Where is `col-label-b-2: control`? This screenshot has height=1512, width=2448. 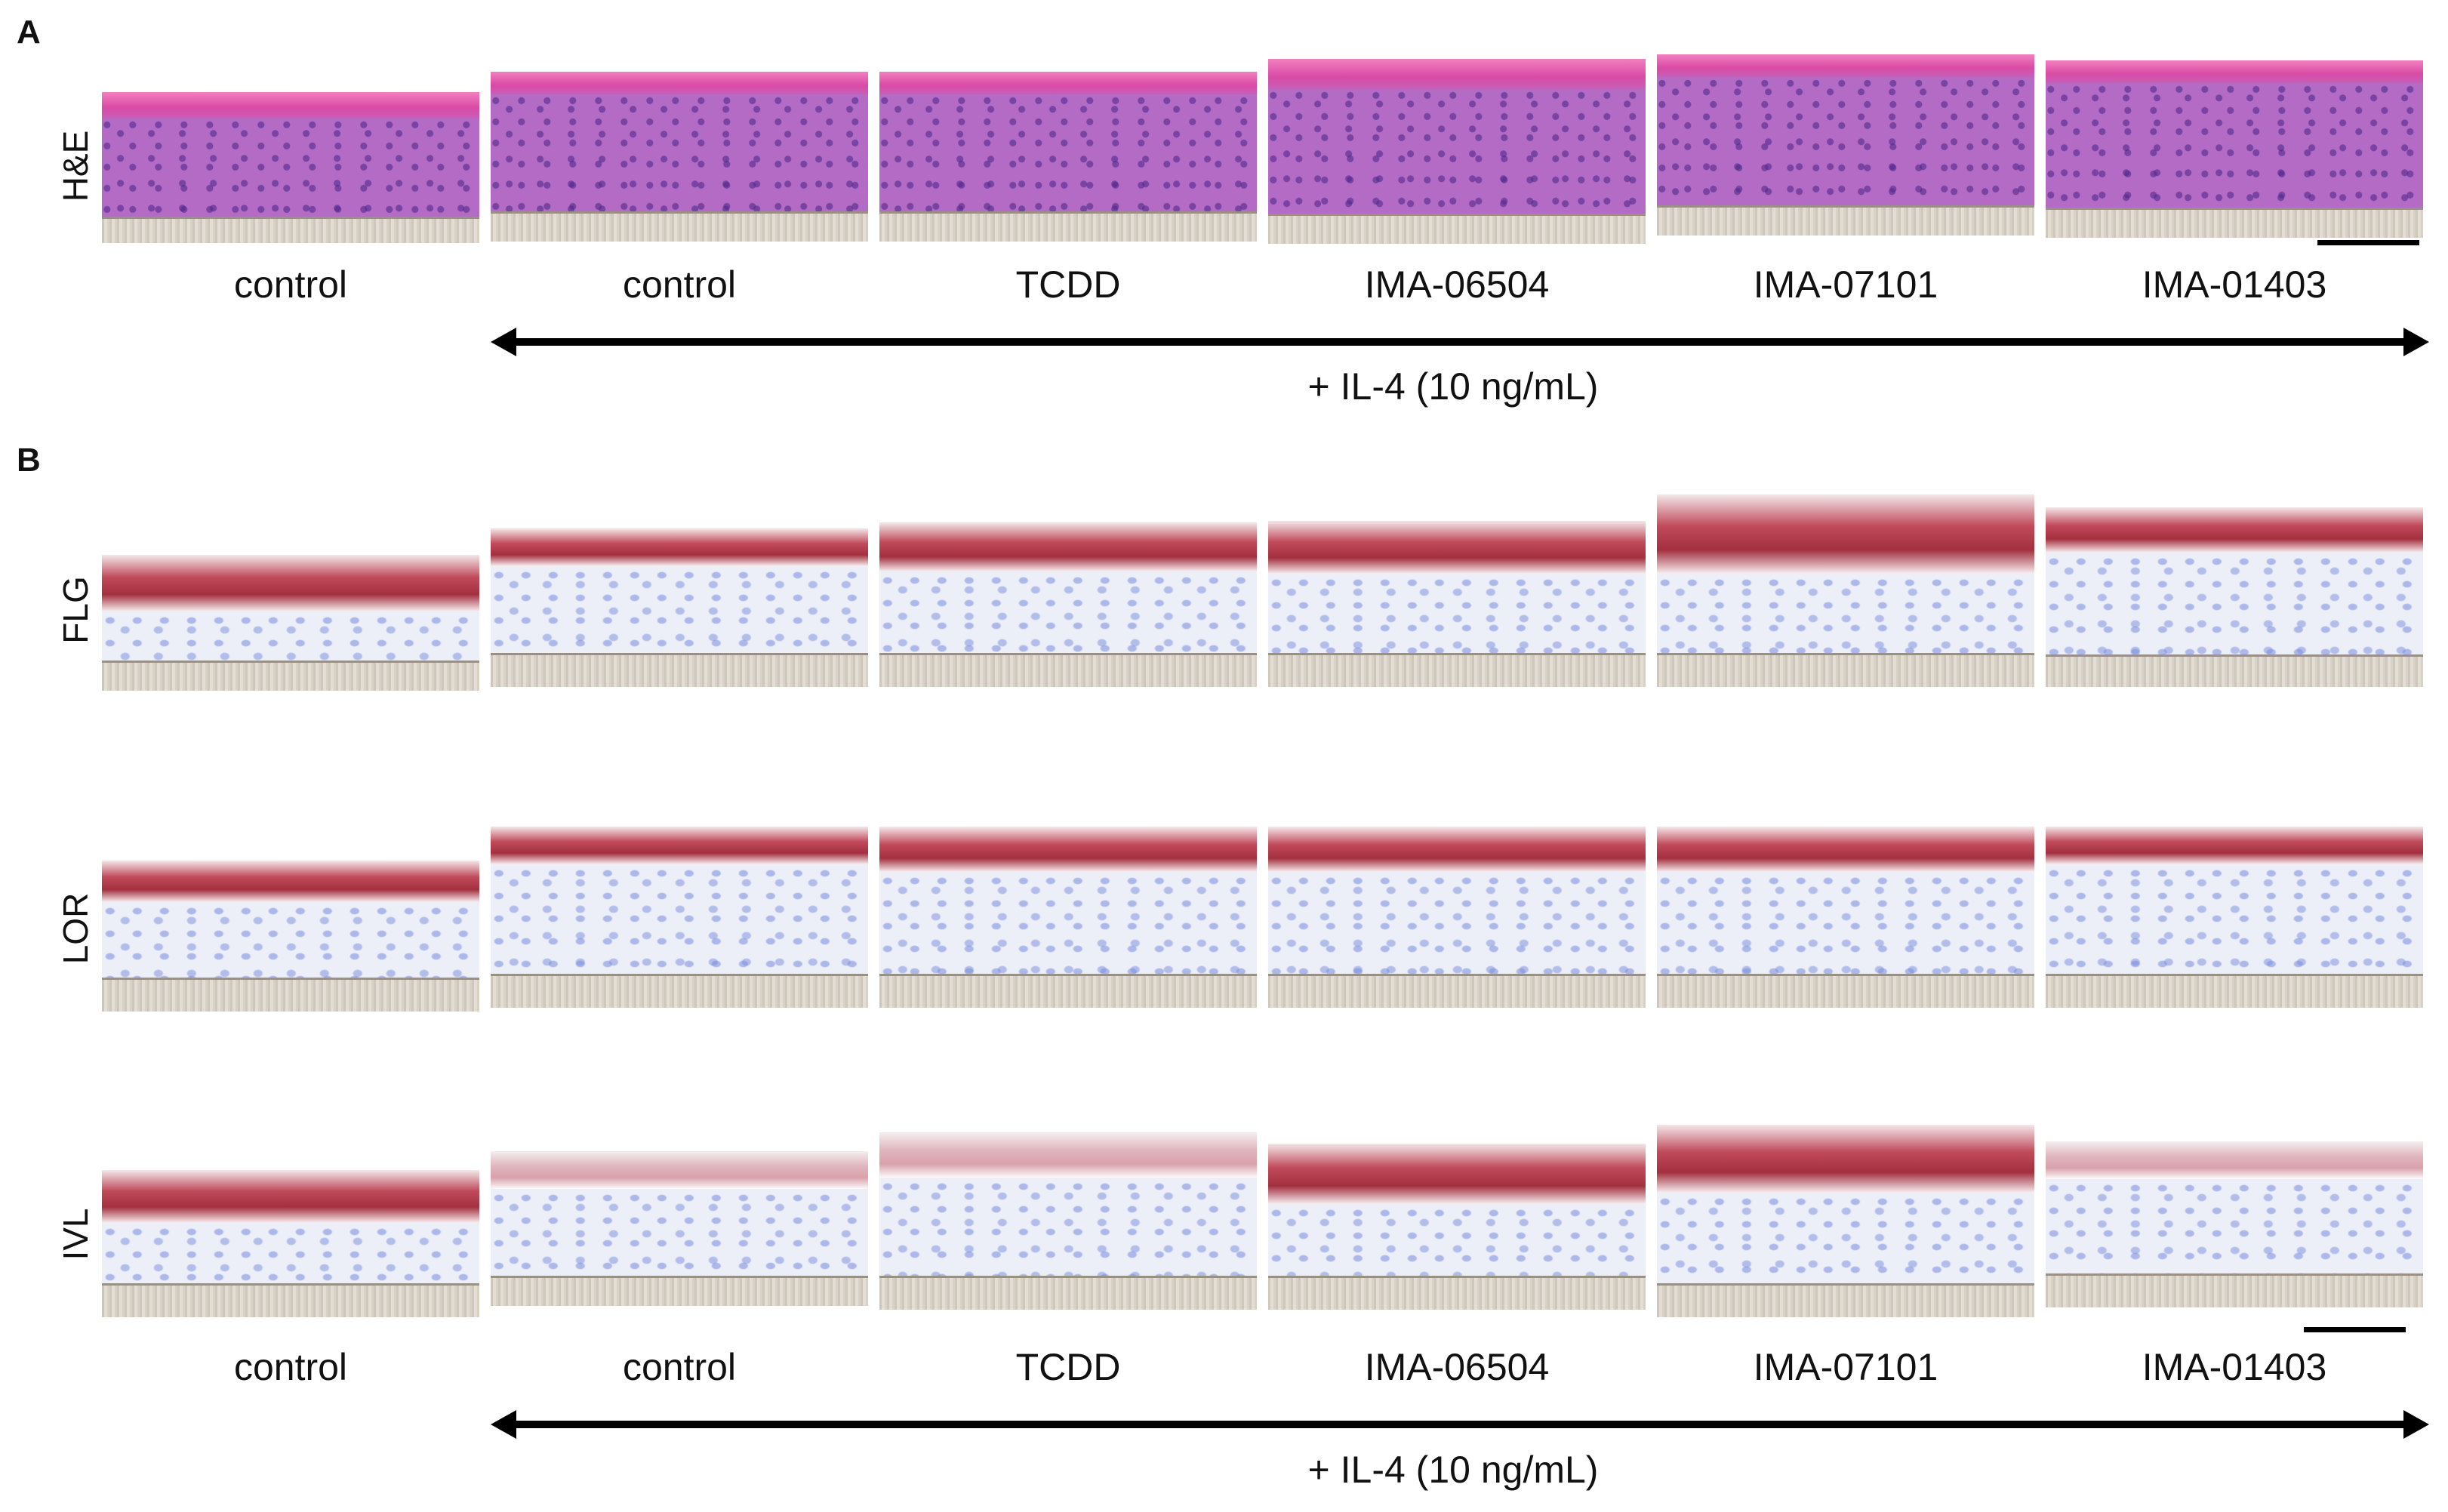 col-label-b-2: control is located at coordinates (679, 1367).